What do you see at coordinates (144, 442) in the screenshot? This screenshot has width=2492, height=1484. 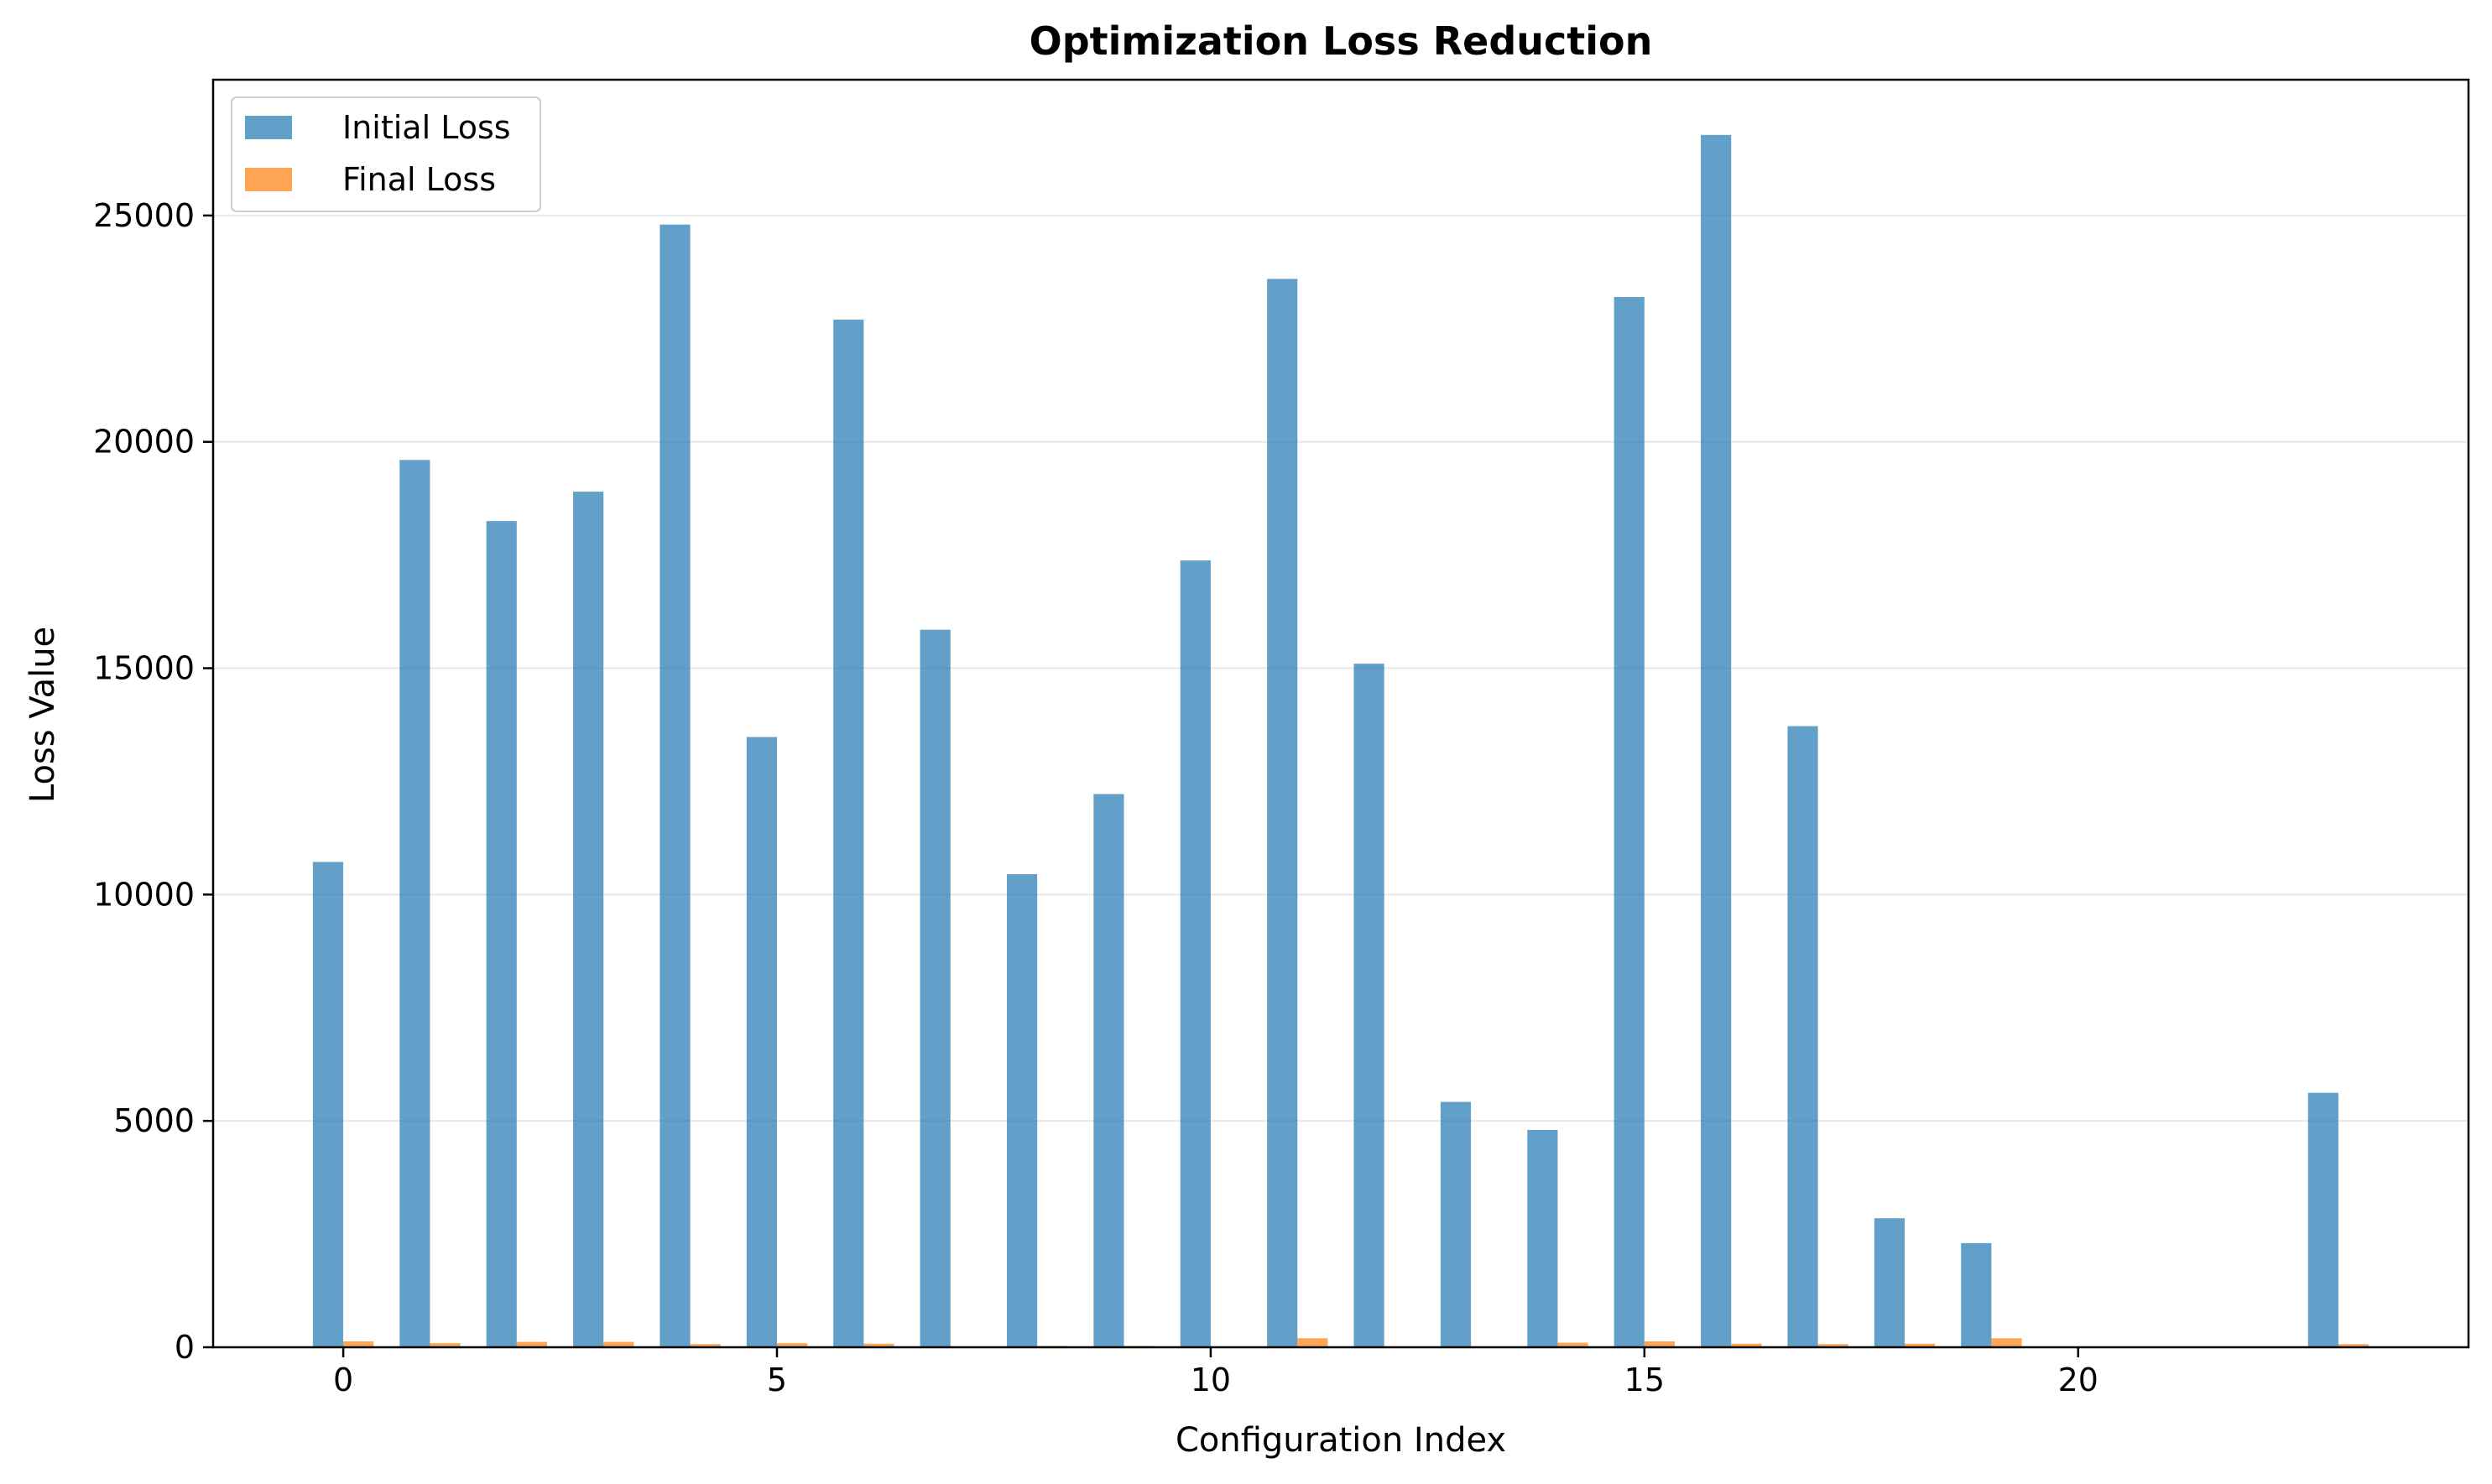 I see `y-tick-label-20000: 20000` at bounding box center [144, 442].